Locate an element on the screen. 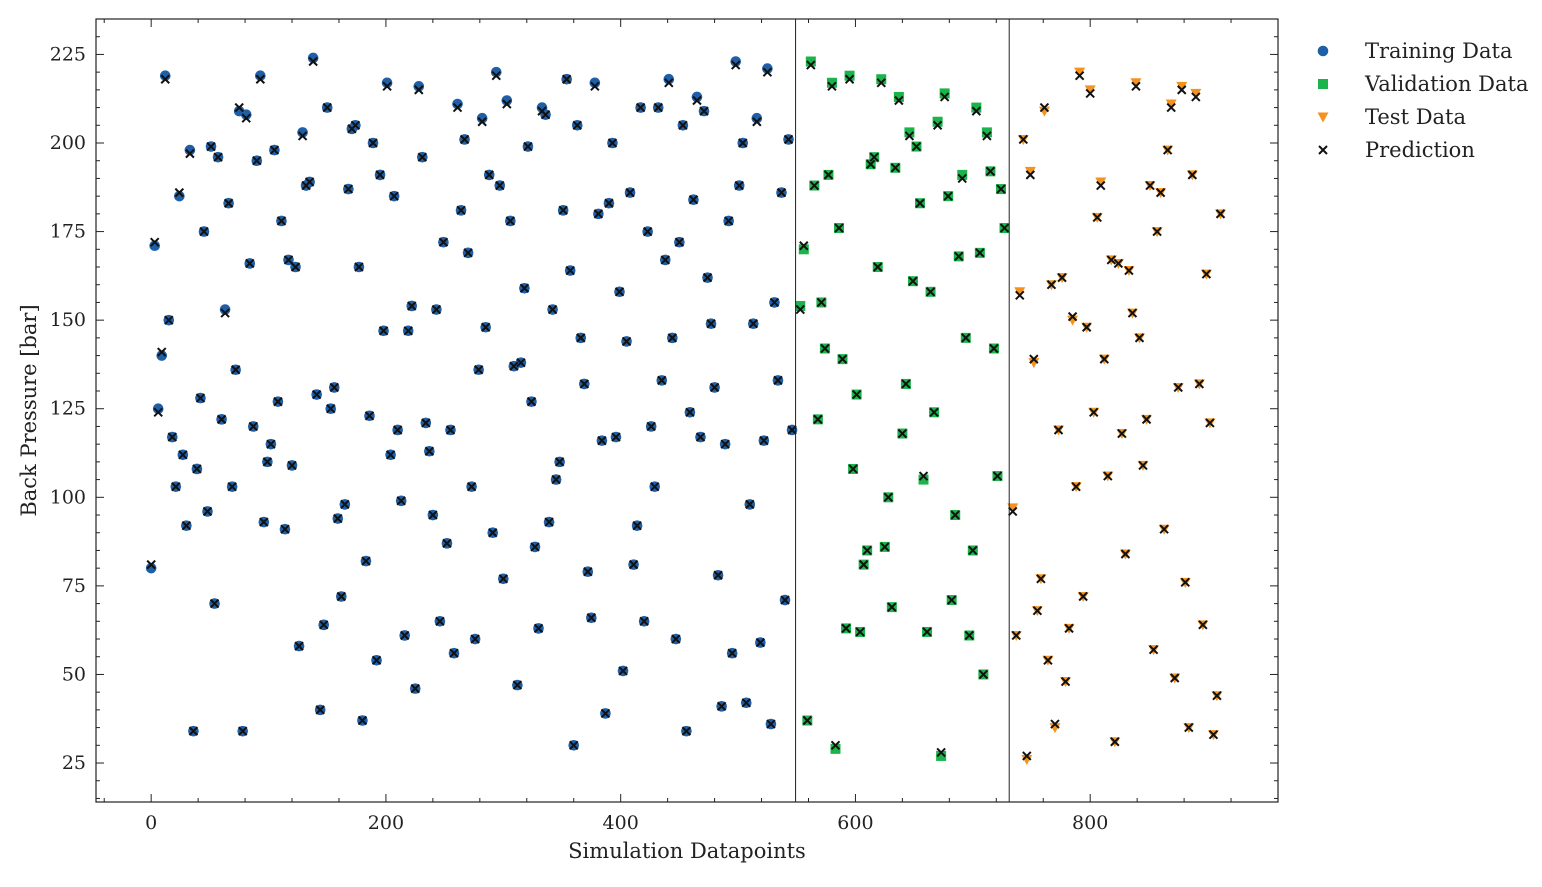 Image resolution: width=1542 pixels, height=887 pixels. x-tick-label: 600 is located at coordinates (855, 823).